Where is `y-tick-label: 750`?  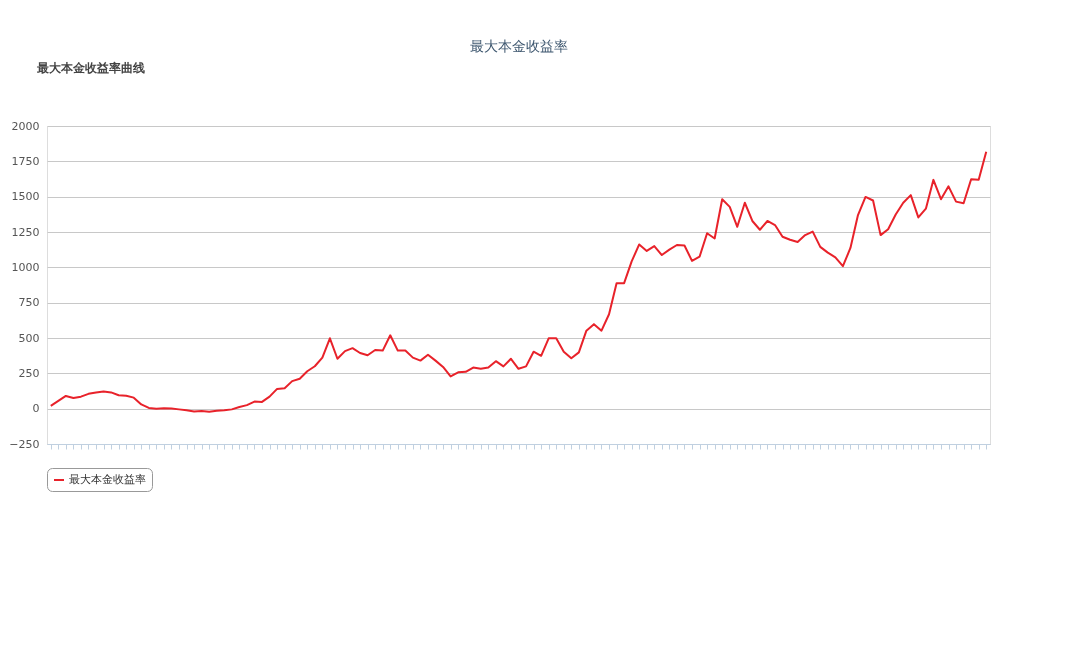 y-tick-label: 750 is located at coordinates (29, 303).